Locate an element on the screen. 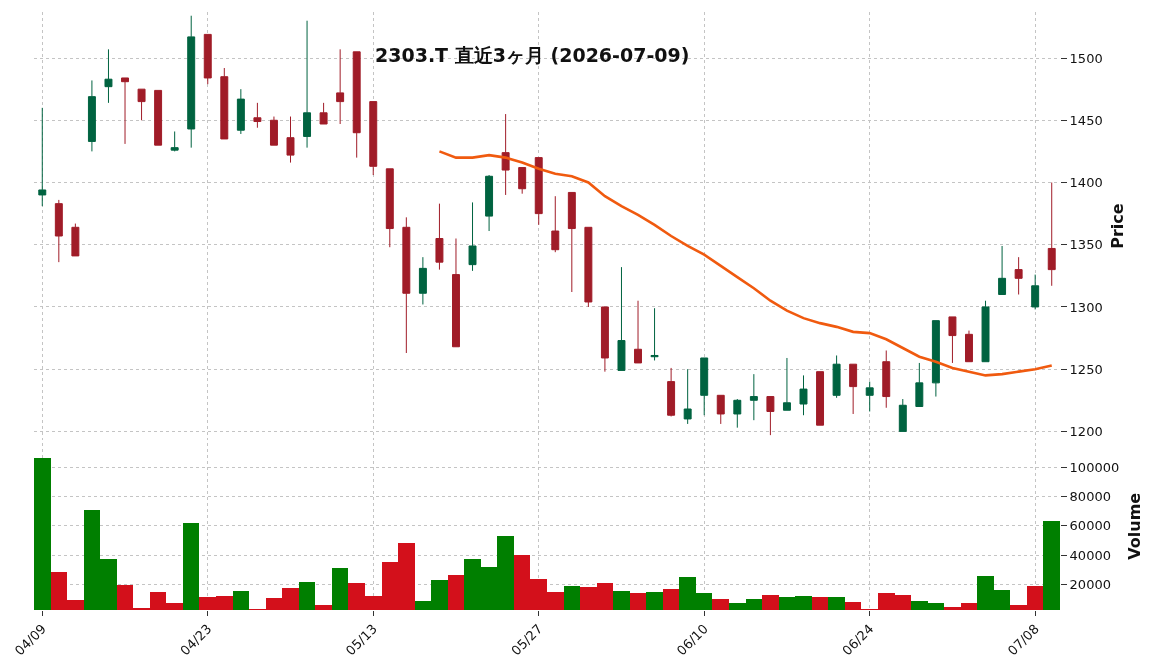  y-tick-label: 40000 is located at coordinates (1090, 555).